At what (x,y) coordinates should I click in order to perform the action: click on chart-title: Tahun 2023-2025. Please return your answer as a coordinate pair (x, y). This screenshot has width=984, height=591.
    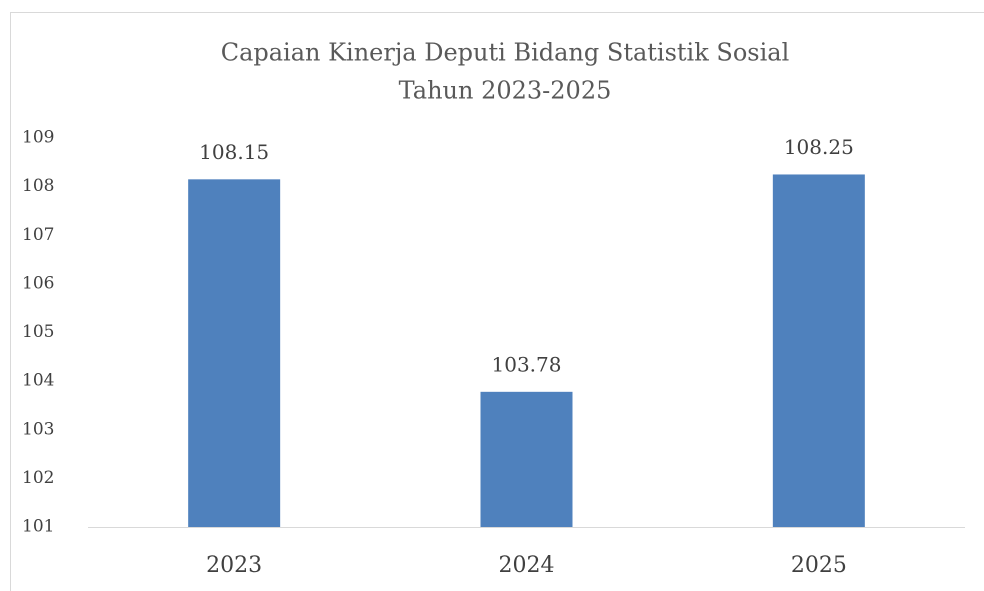
    Looking at the image, I should click on (505, 91).